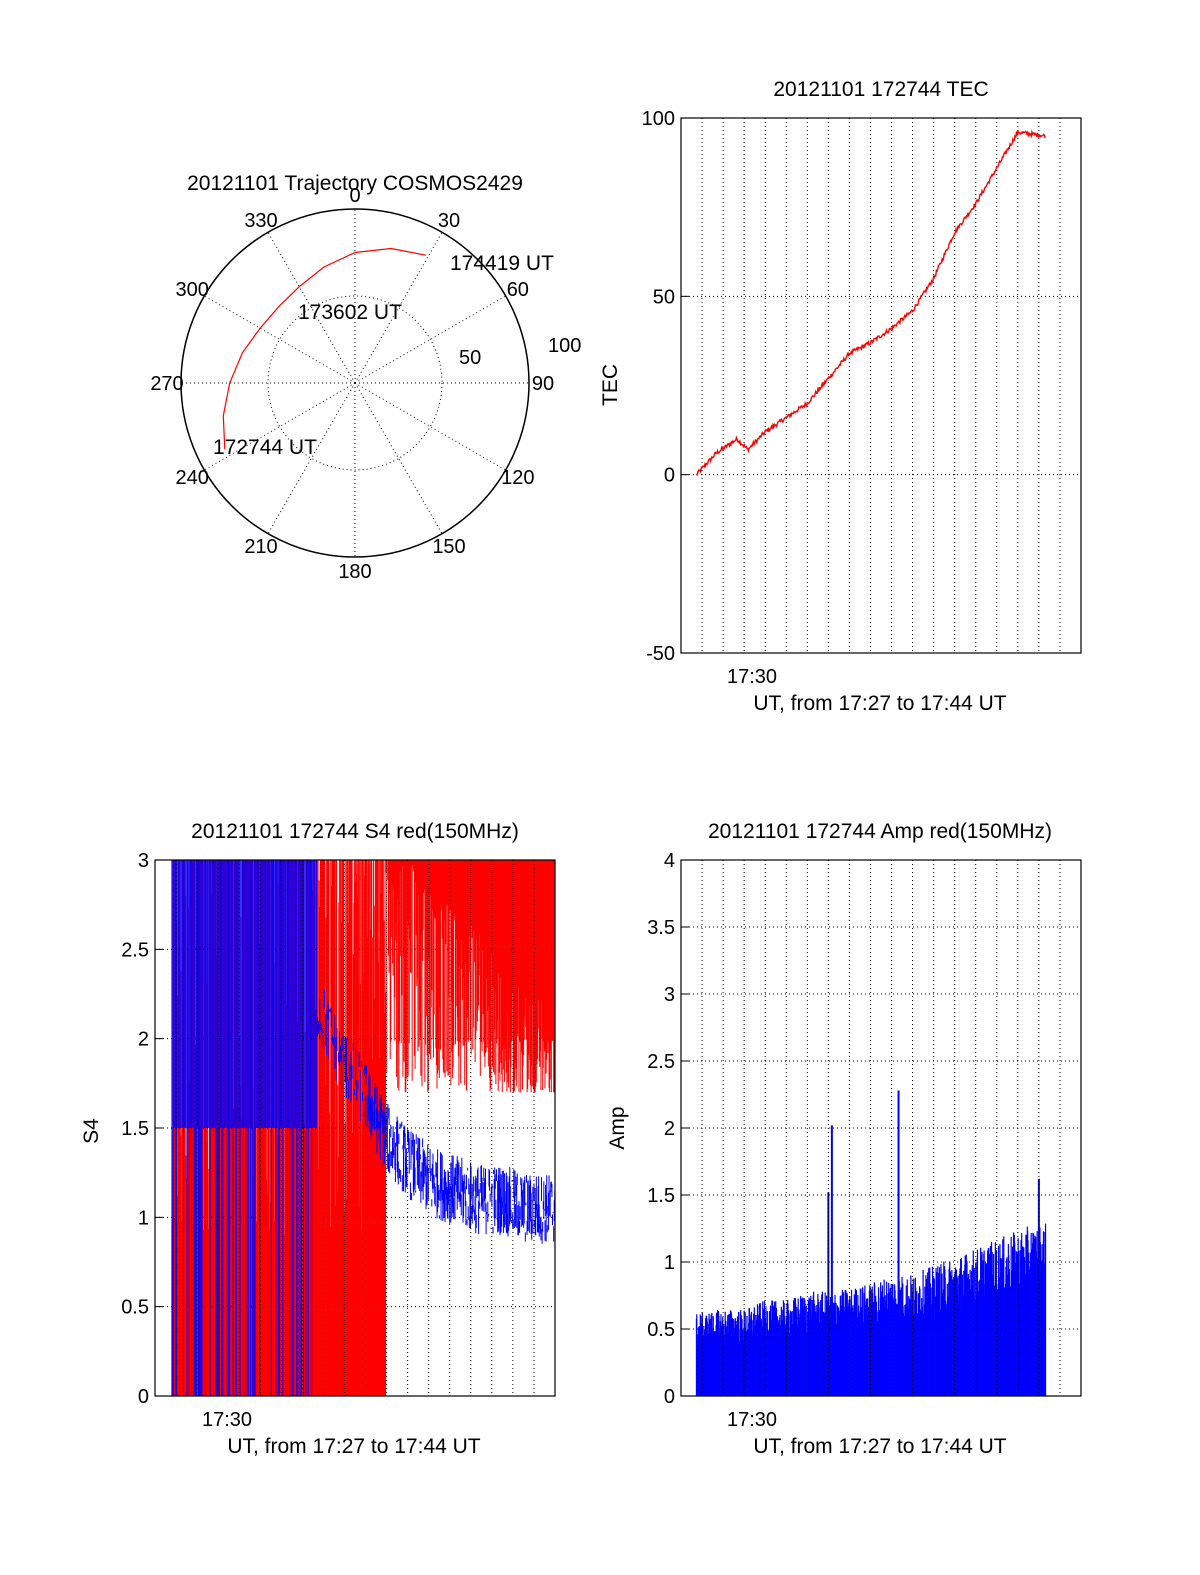 This screenshot has width=1200, height=1575. Describe the element at coordinates (564, 346) in the screenshot. I see `radius-label-100: 100` at that location.